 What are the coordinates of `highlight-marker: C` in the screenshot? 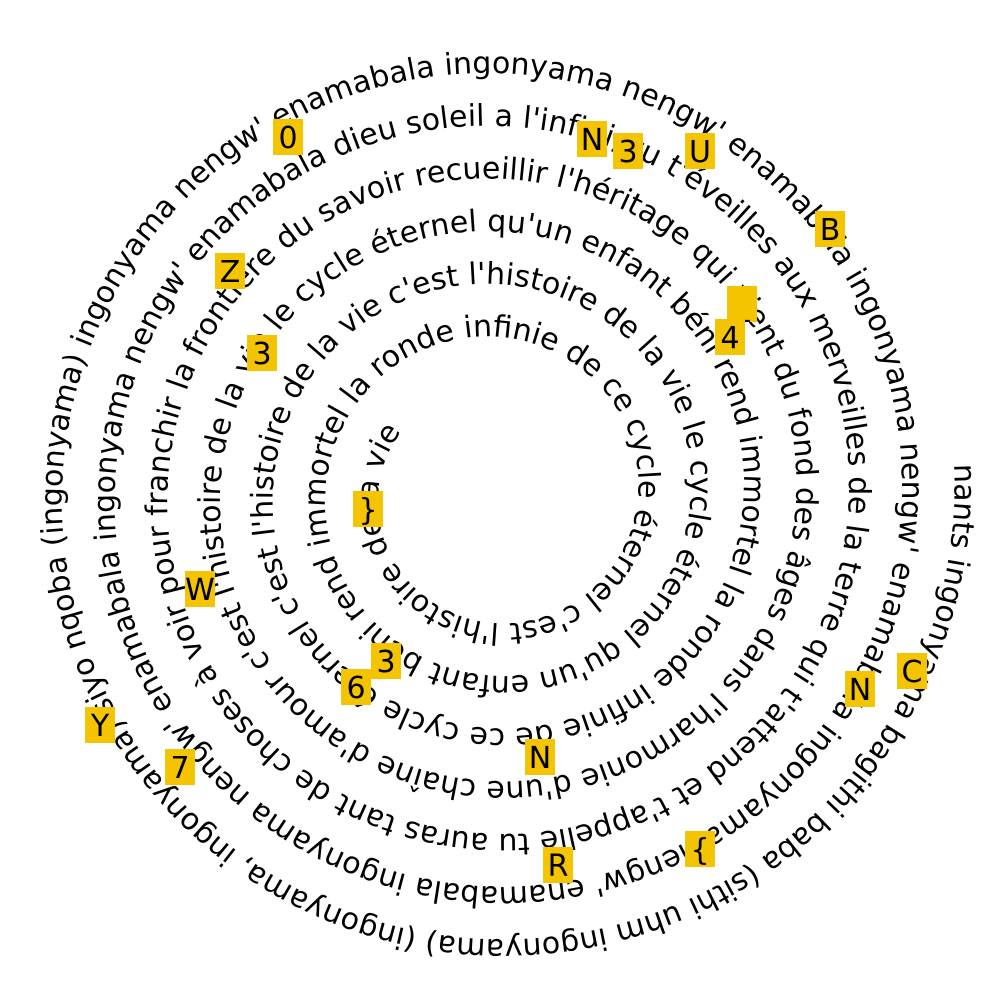 It's located at (912, 671).